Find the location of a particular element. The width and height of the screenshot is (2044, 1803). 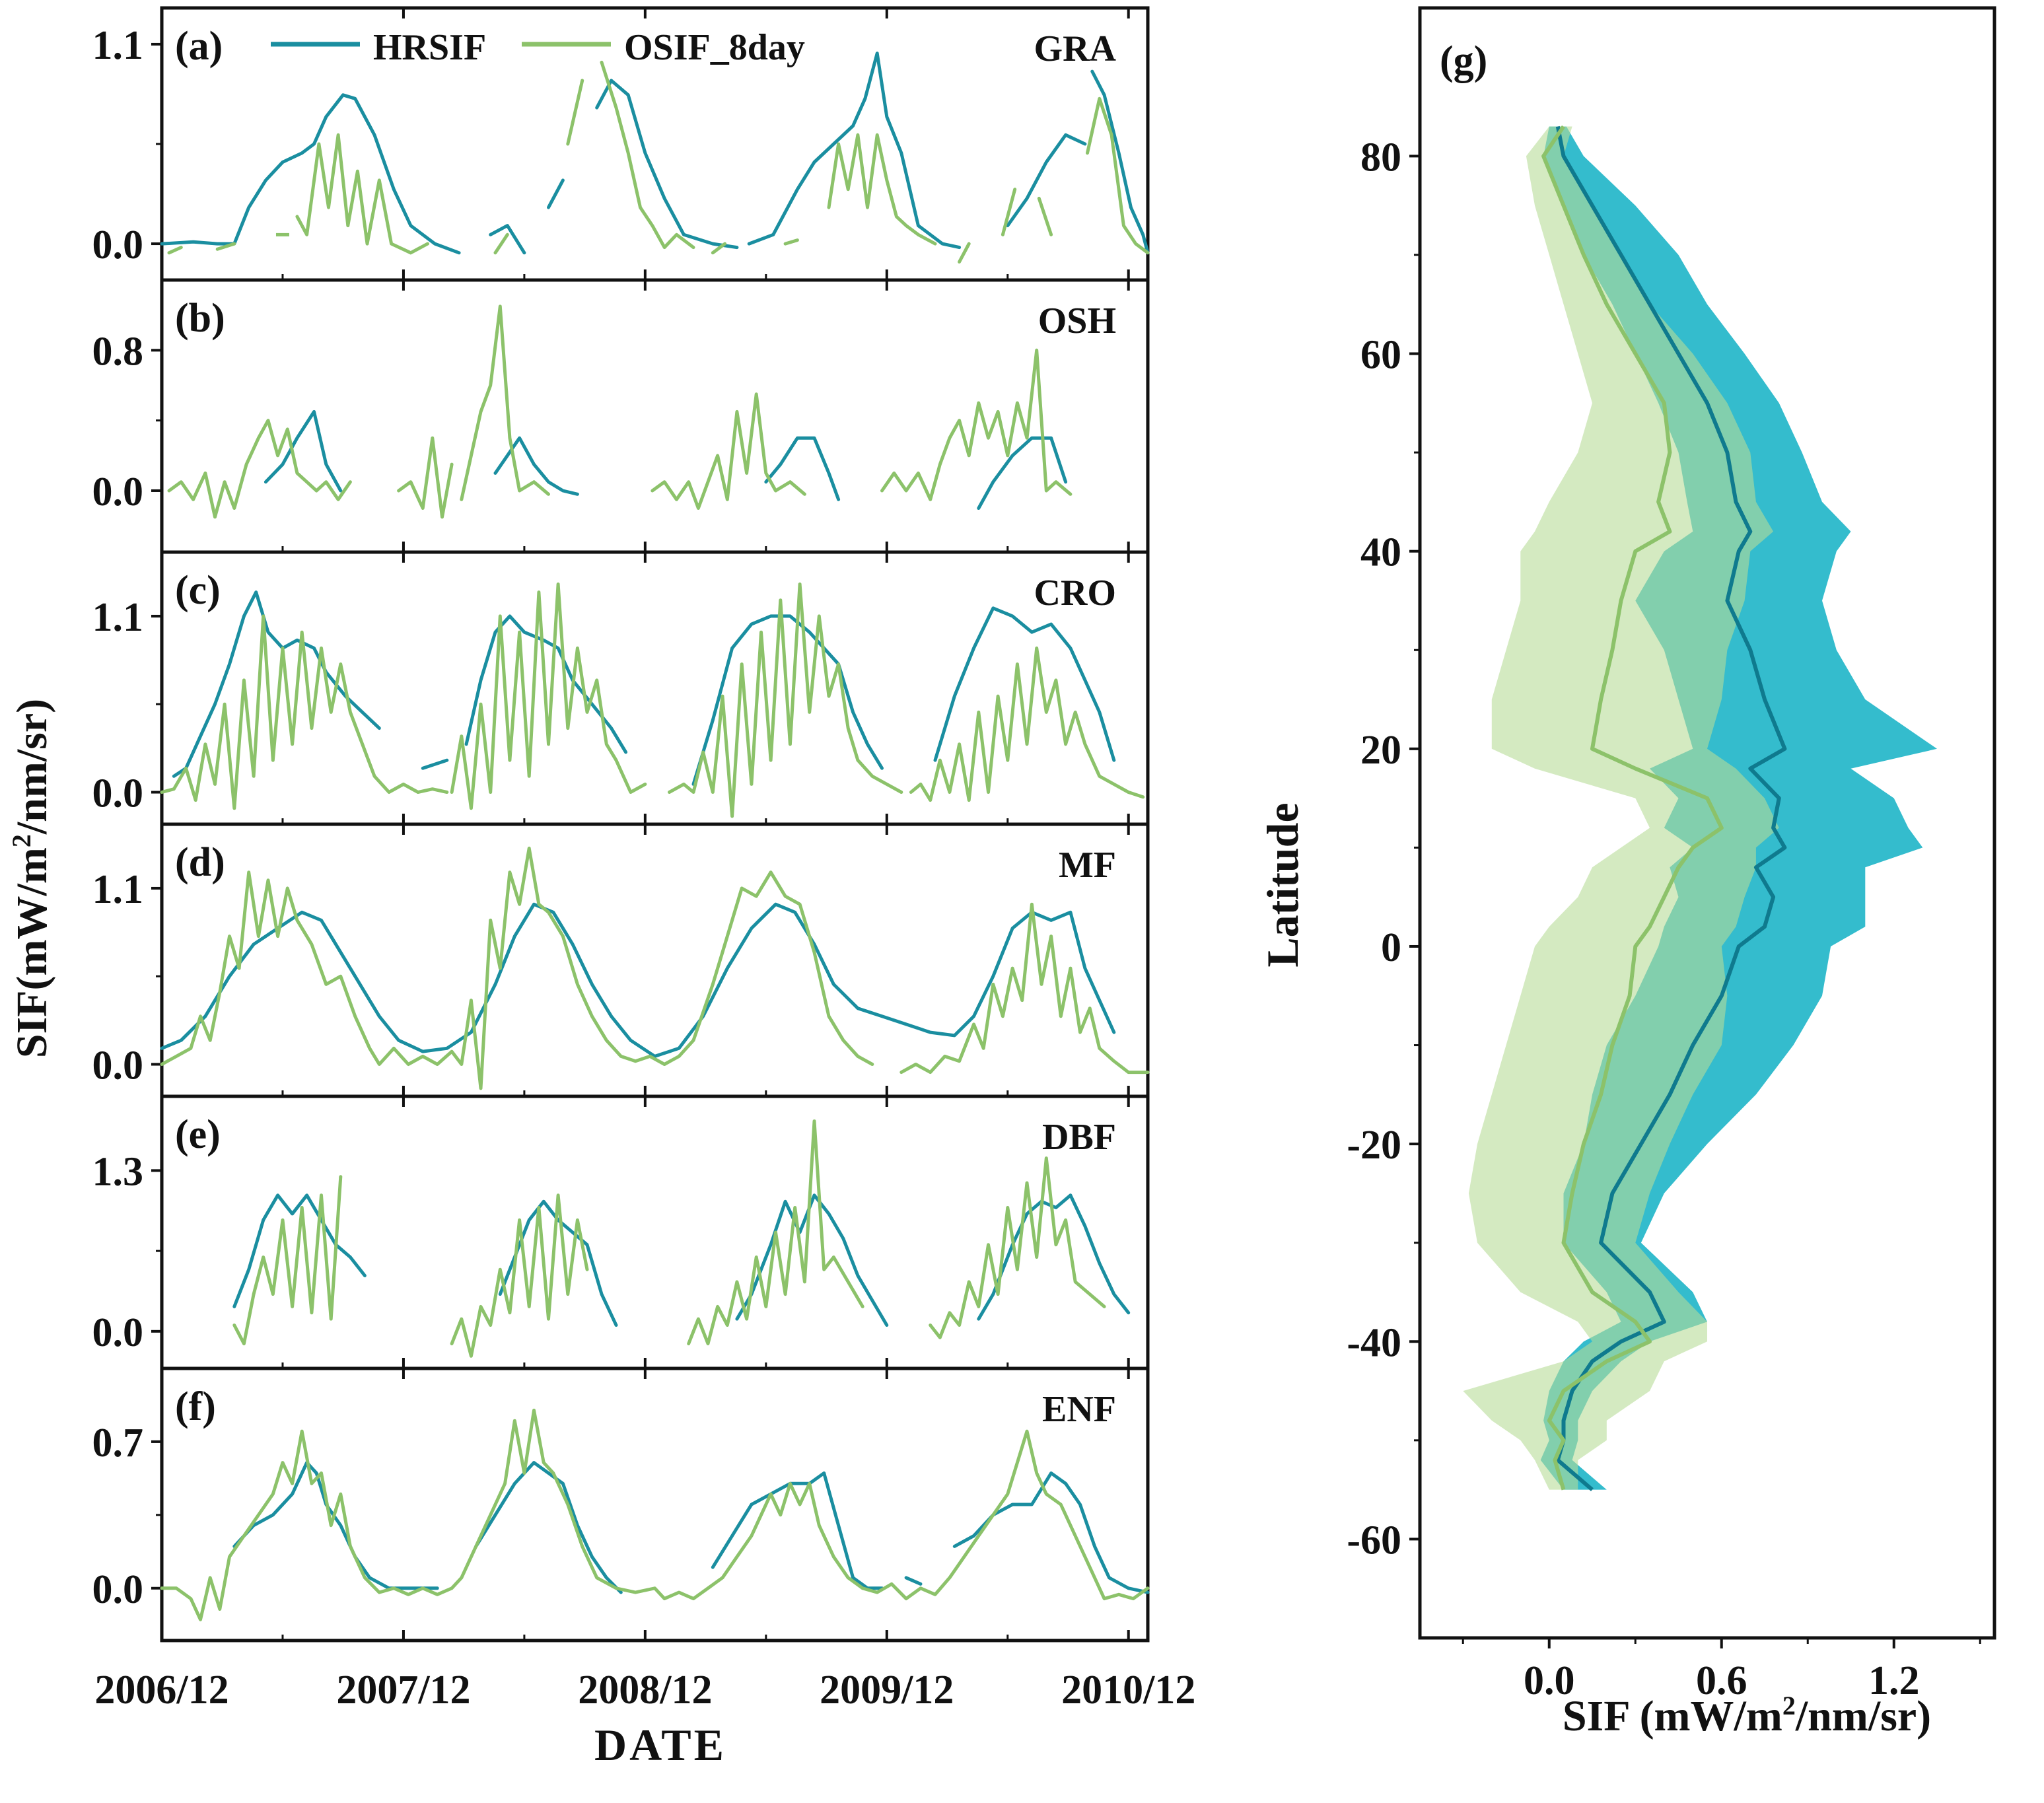

panel-b: 0.0 0.8 (b) OSH is located at coordinates (621, 416).